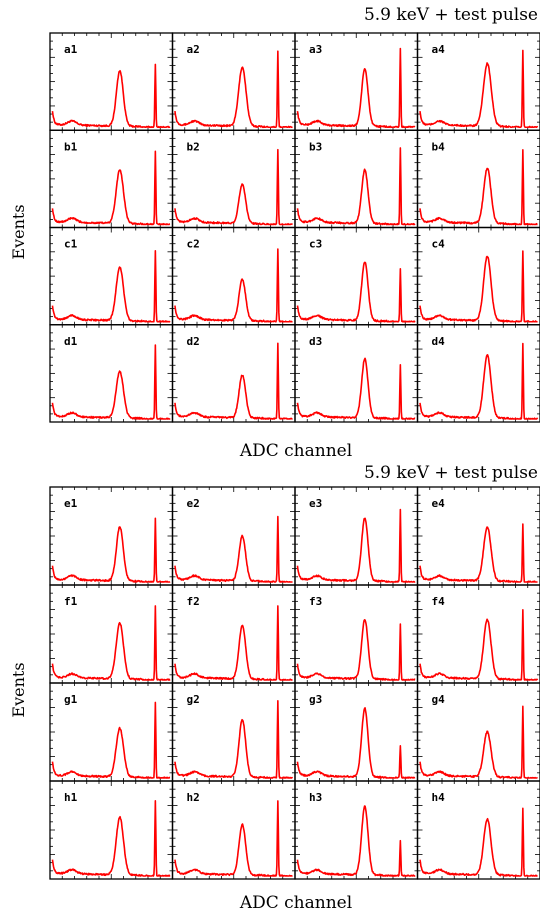 This screenshot has height=915, width=540. I want to click on panel-label-d4: d4, so click(439, 341).